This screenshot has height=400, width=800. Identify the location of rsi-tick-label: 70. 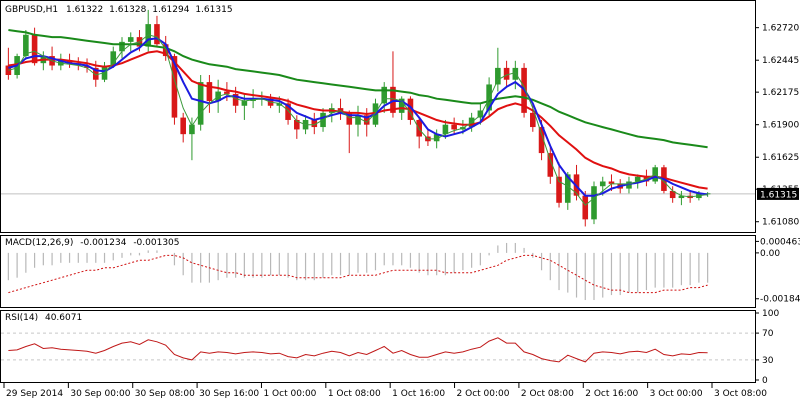
(768, 334).